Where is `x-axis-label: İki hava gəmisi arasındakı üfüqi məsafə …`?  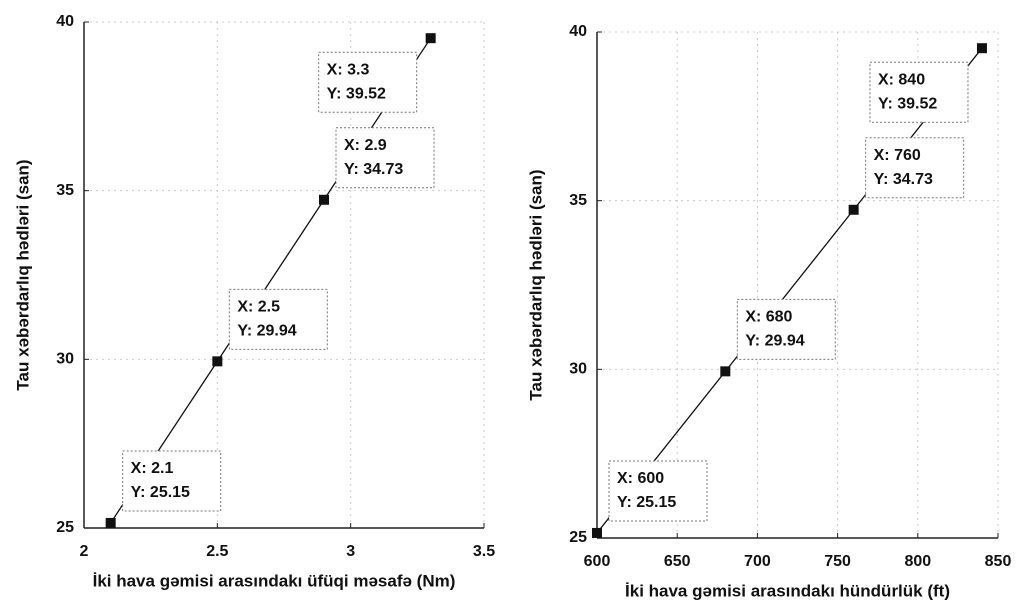 x-axis-label: İki hava gəmisi arasındakı üfüqi məsafə … is located at coordinates (274, 580).